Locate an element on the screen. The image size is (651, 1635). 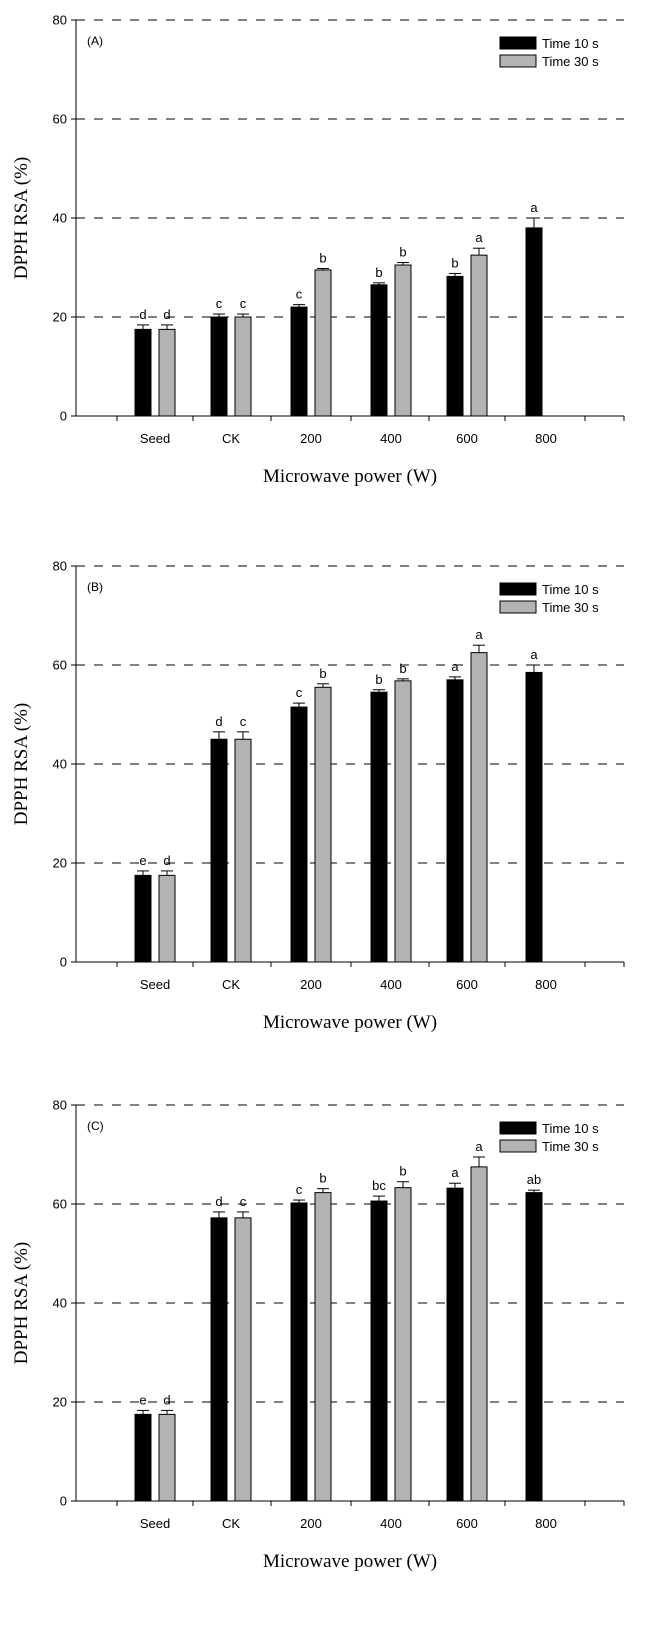
panel-label: (C) is located at coordinates (95, 1126).